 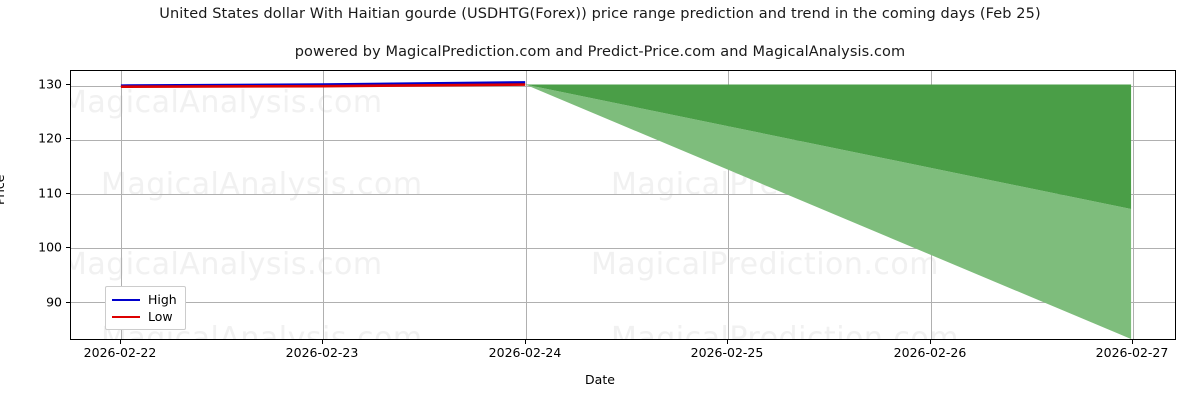 What do you see at coordinates (126, 299) in the screenshot?
I see `legend-swatch-high` at bounding box center [126, 299].